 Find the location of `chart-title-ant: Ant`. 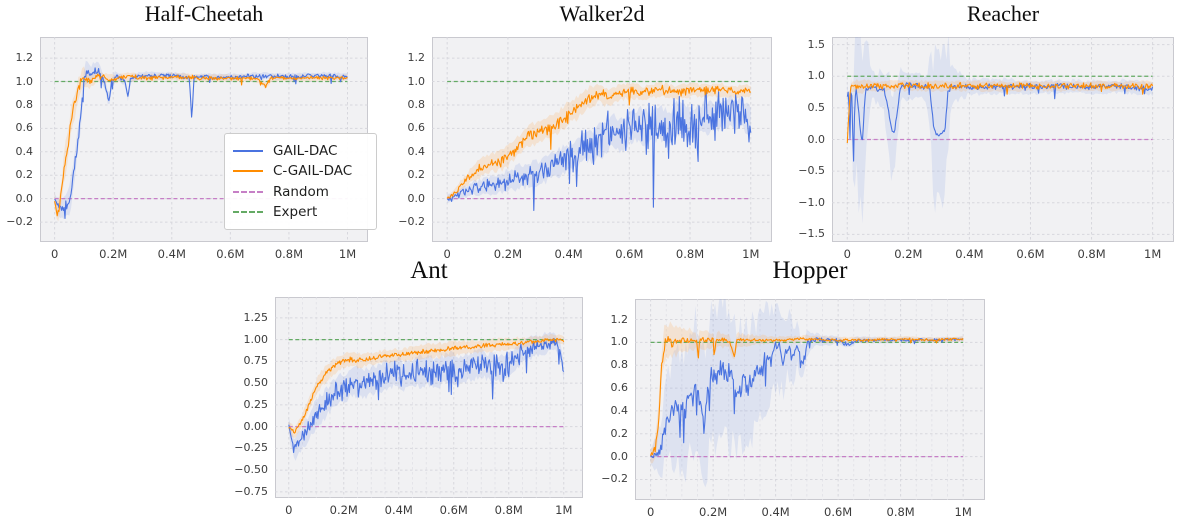

chart-title-ant: Ant is located at coordinates (429, 270).